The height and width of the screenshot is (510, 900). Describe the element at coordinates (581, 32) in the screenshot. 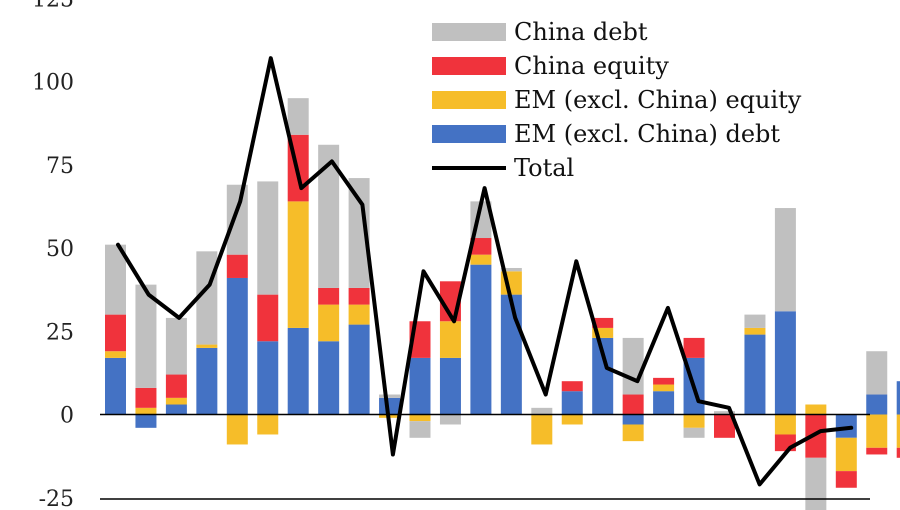

I see `legend-label: China debt` at that location.